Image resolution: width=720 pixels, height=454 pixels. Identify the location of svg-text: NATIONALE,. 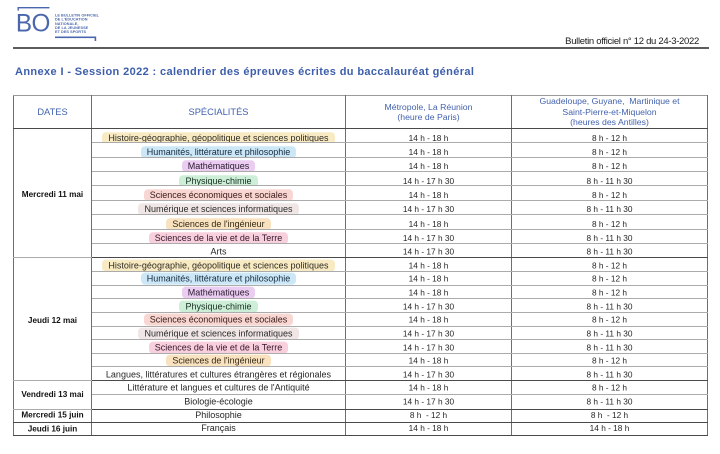
(66, 24).